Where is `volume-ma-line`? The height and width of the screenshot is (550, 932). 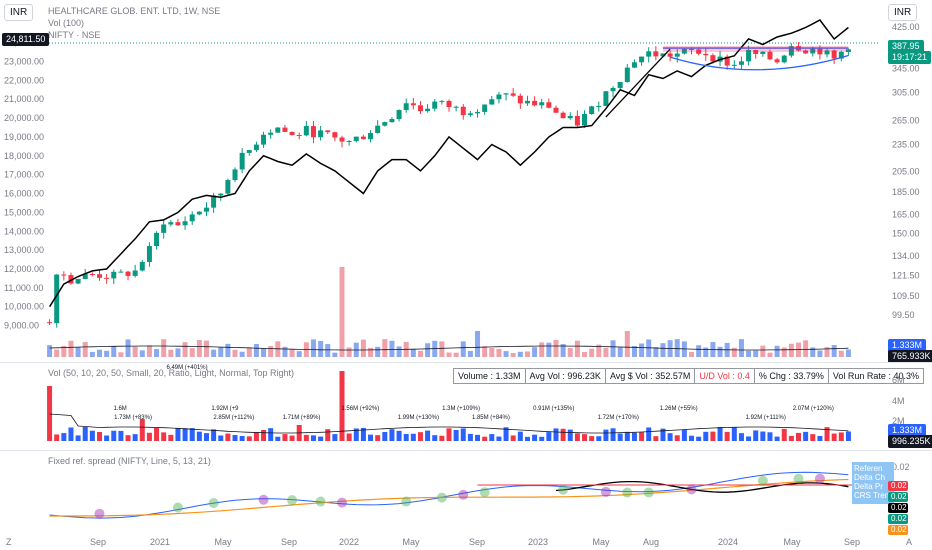 volume-ma-line is located at coordinates (449, 348).